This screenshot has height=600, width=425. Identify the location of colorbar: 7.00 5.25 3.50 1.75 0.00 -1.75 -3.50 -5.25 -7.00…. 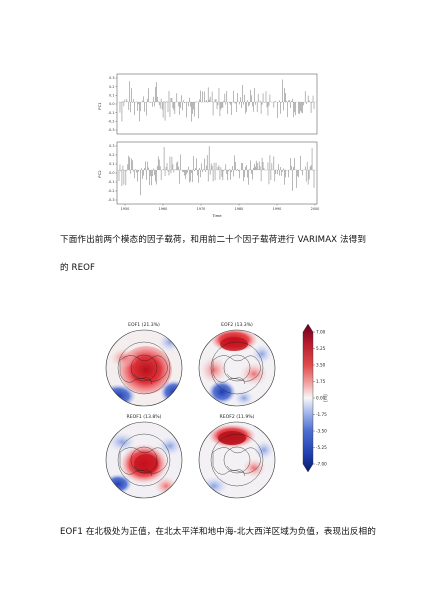
(315, 398).